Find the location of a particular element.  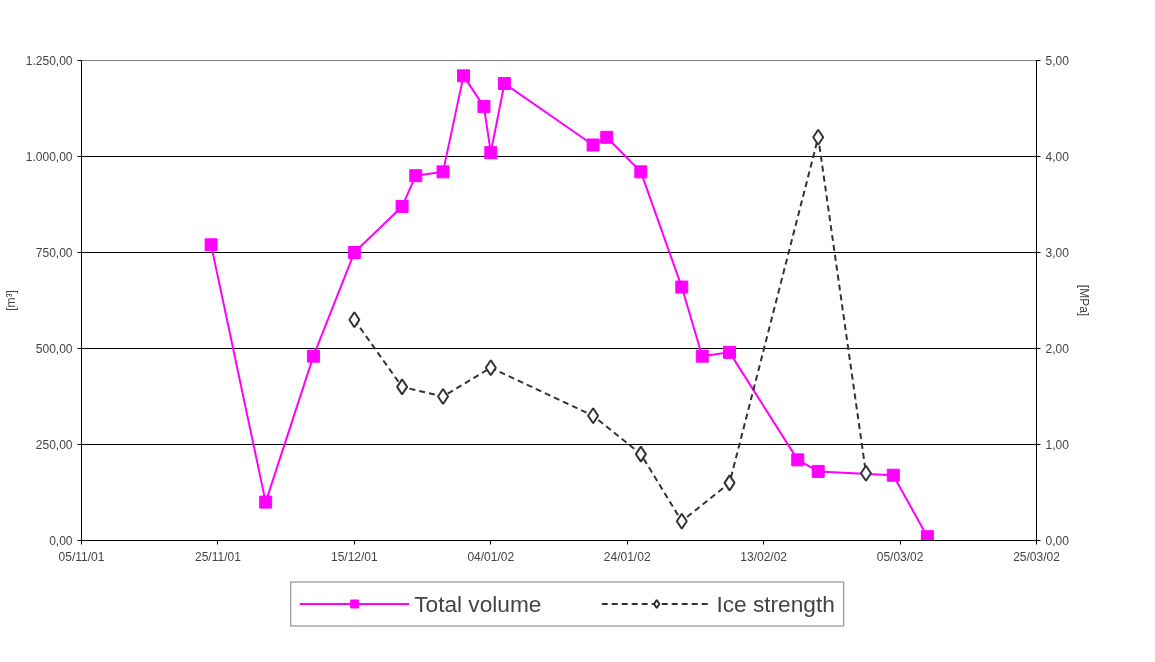

y2-tick-label: 1,00 is located at coordinates (1057, 445).